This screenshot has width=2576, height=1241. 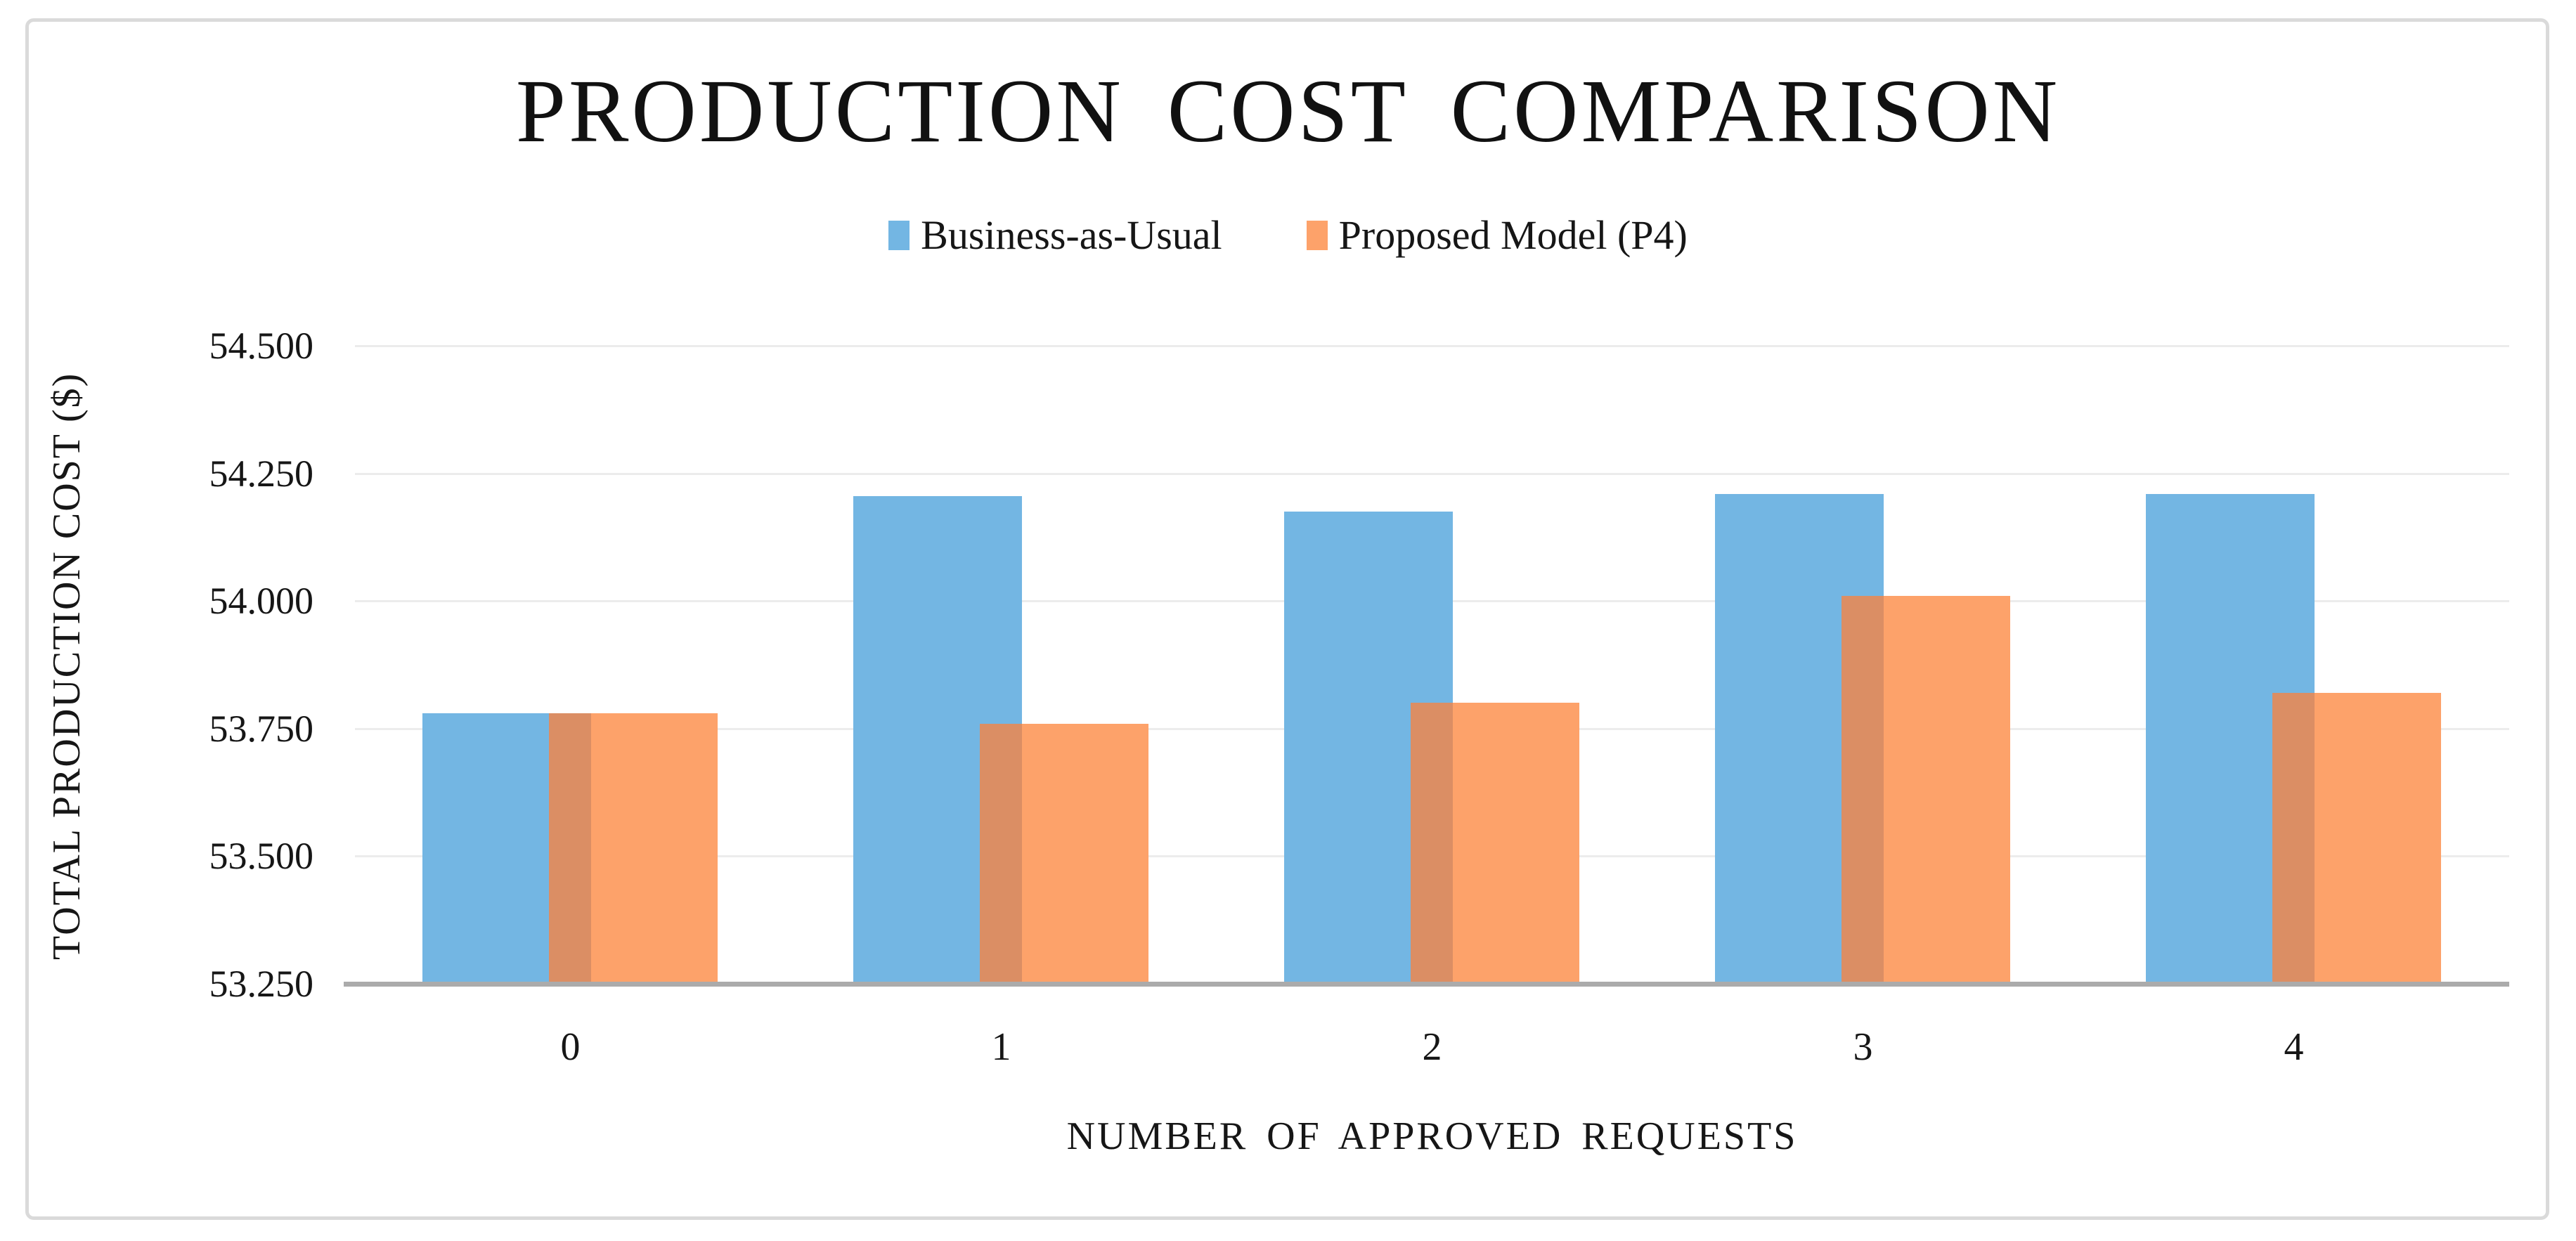 What do you see at coordinates (1288, 235) in the screenshot?
I see `legend: Business-as-Usual Proposed Model (P4)` at bounding box center [1288, 235].